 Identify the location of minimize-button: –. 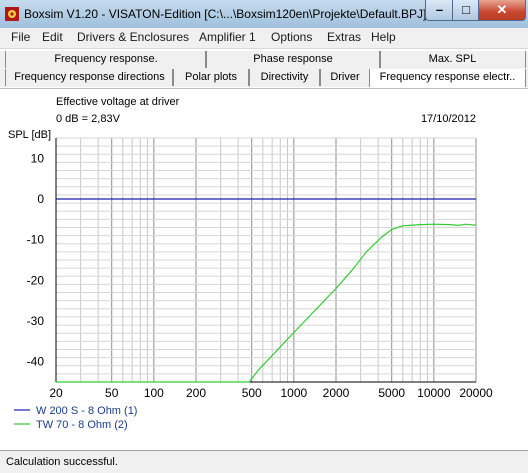
(439, 10).